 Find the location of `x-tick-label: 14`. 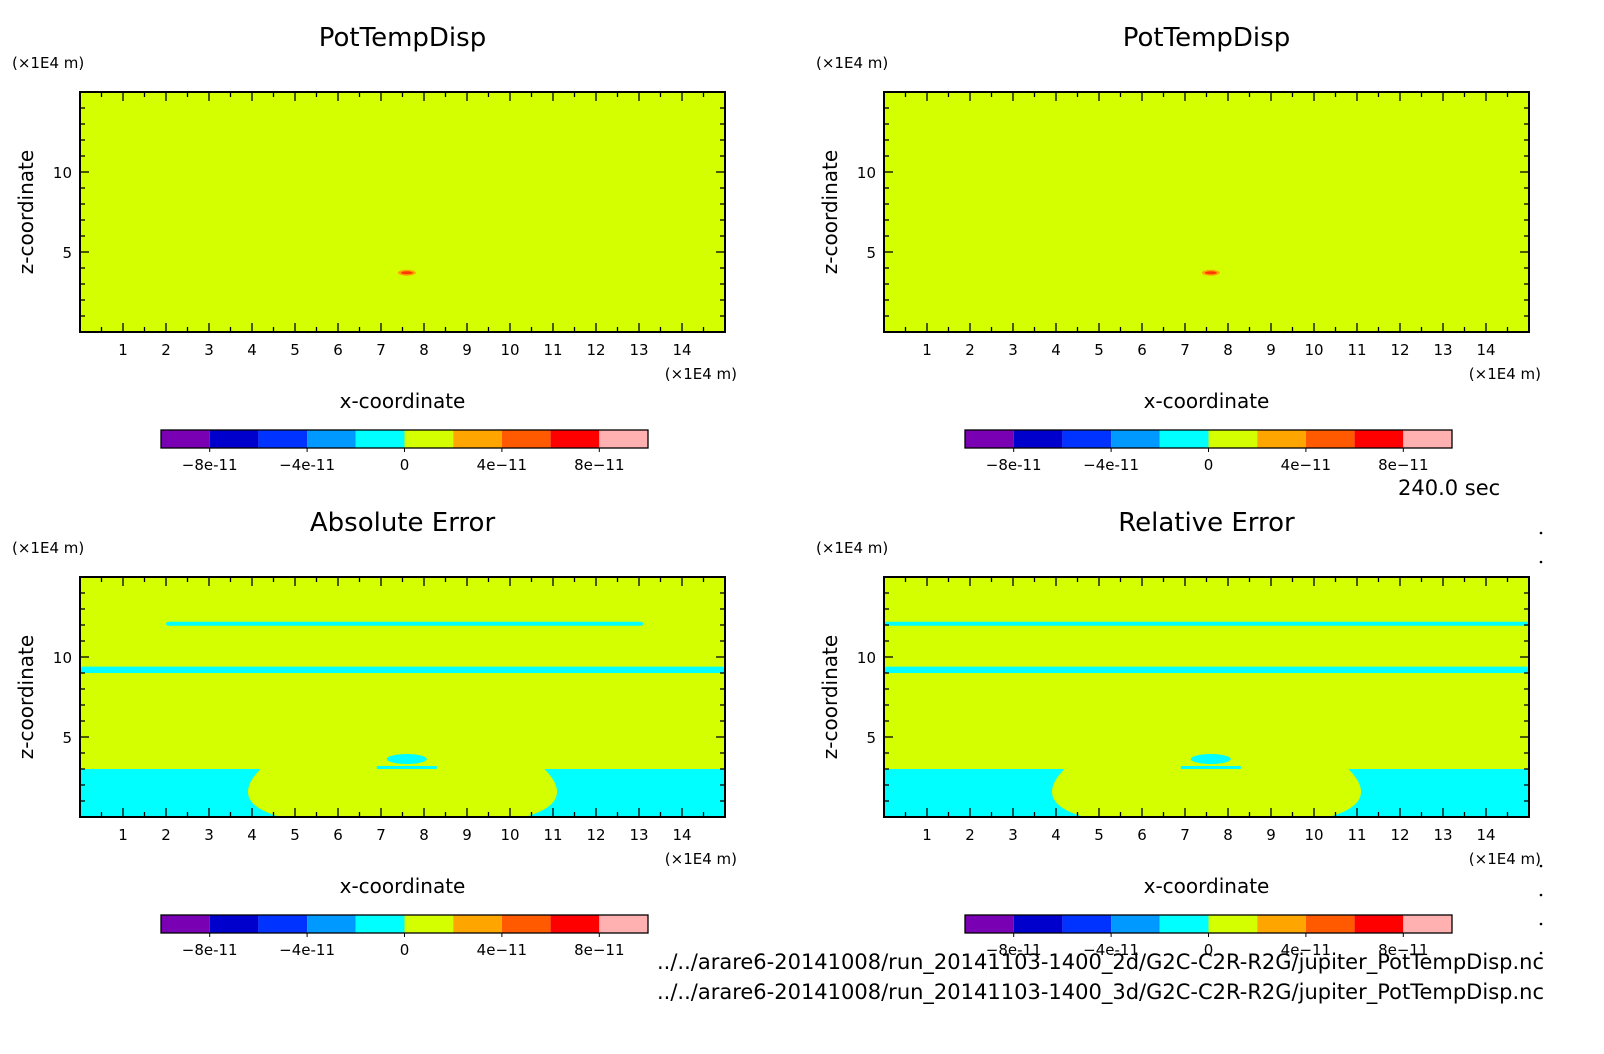

x-tick-label: 14 is located at coordinates (1485, 835).